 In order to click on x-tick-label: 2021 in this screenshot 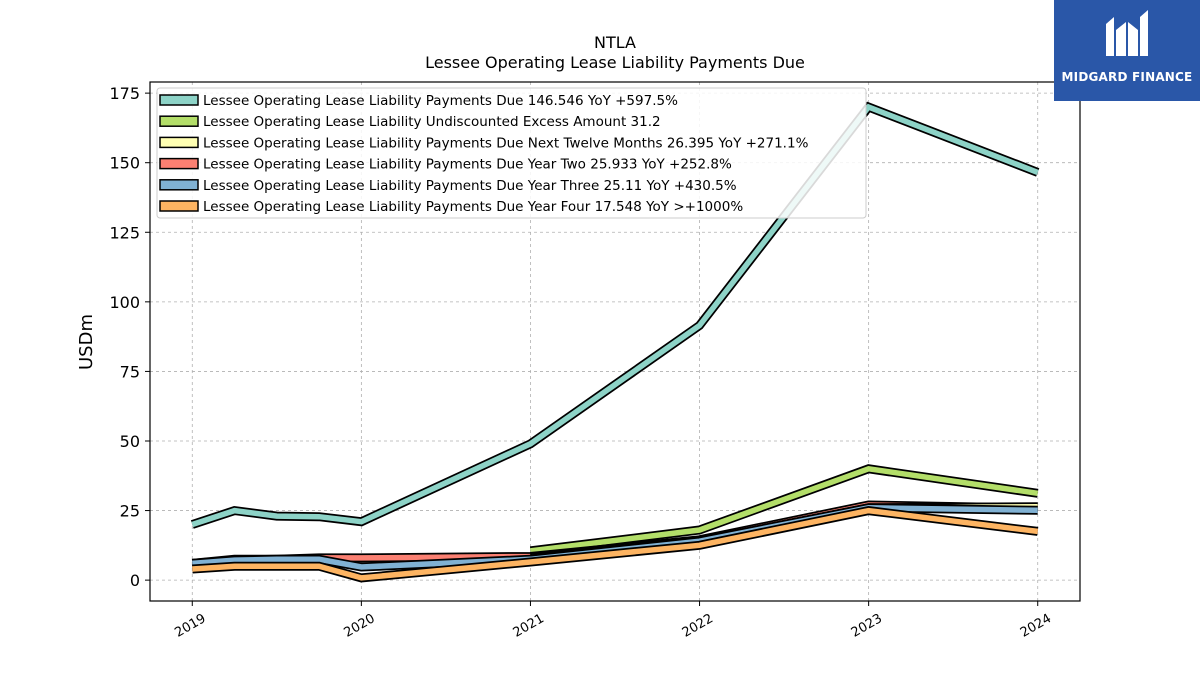, I will do `click(529, 626)`.